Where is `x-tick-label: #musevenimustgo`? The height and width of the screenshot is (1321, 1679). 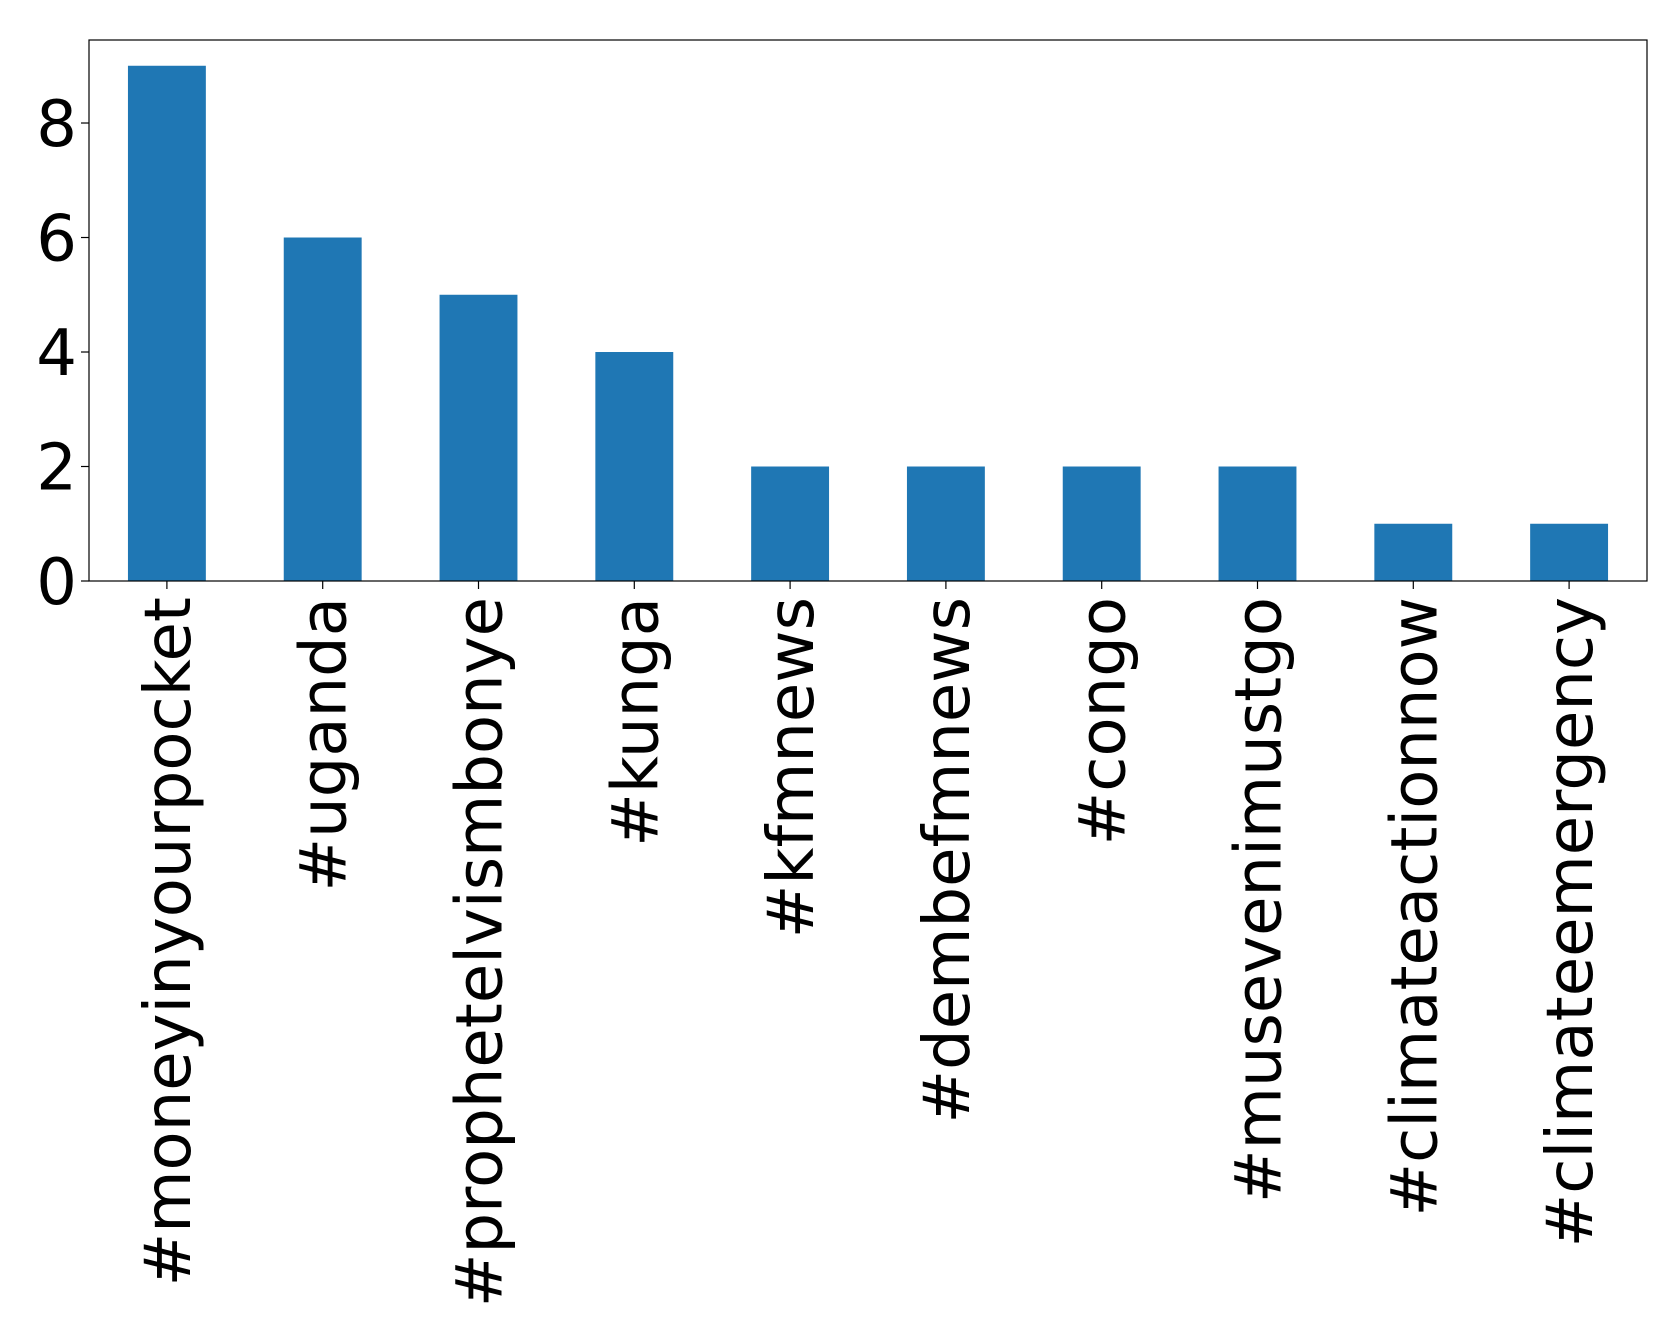
x-tick-label: #musevenimustgo is located at coordinates (1260, 900).